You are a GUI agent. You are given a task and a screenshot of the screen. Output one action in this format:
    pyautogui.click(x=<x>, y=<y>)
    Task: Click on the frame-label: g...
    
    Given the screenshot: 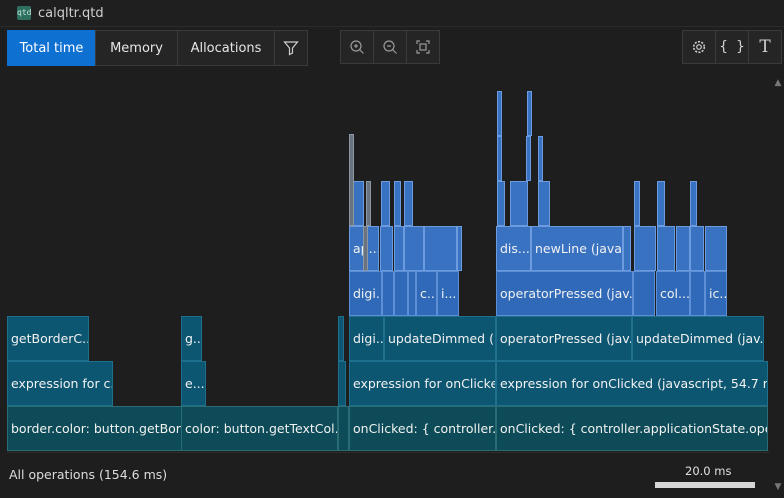 What is the action you would take?
    pyautogui.click(x=193, y=338)
    